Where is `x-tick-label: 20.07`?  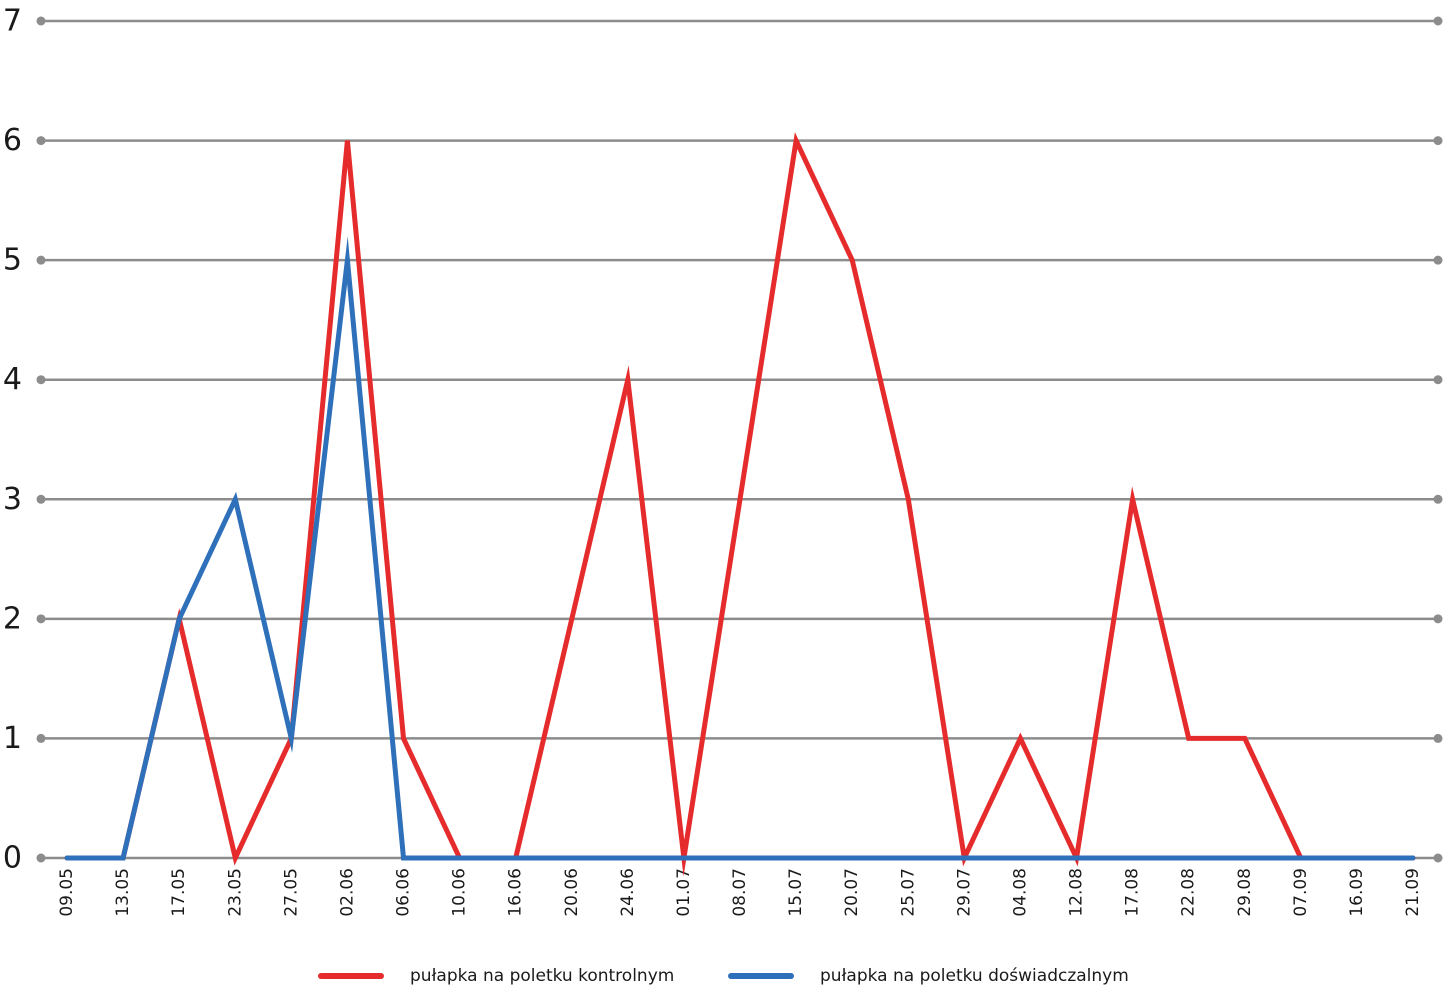 x-tick-label: 20.07 is located at coordinates (852, 892).